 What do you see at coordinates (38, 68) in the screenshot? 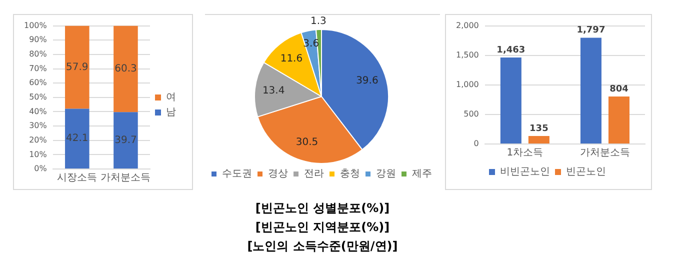
I see `y-tick-label: 70%` at bounding box center [38, 68].